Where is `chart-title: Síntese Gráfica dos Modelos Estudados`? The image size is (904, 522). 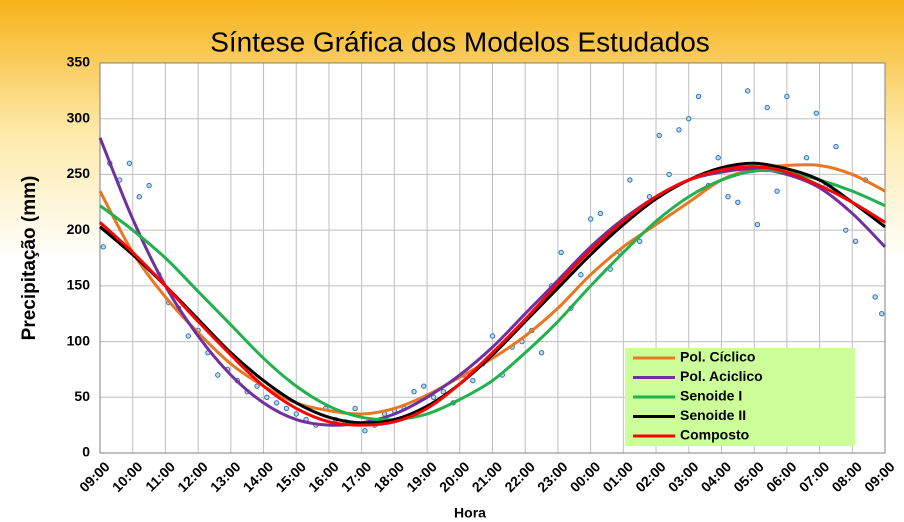 chart-title: Síntese Gráfica dos Modelos Estudados is located at coordinates (460, 41).